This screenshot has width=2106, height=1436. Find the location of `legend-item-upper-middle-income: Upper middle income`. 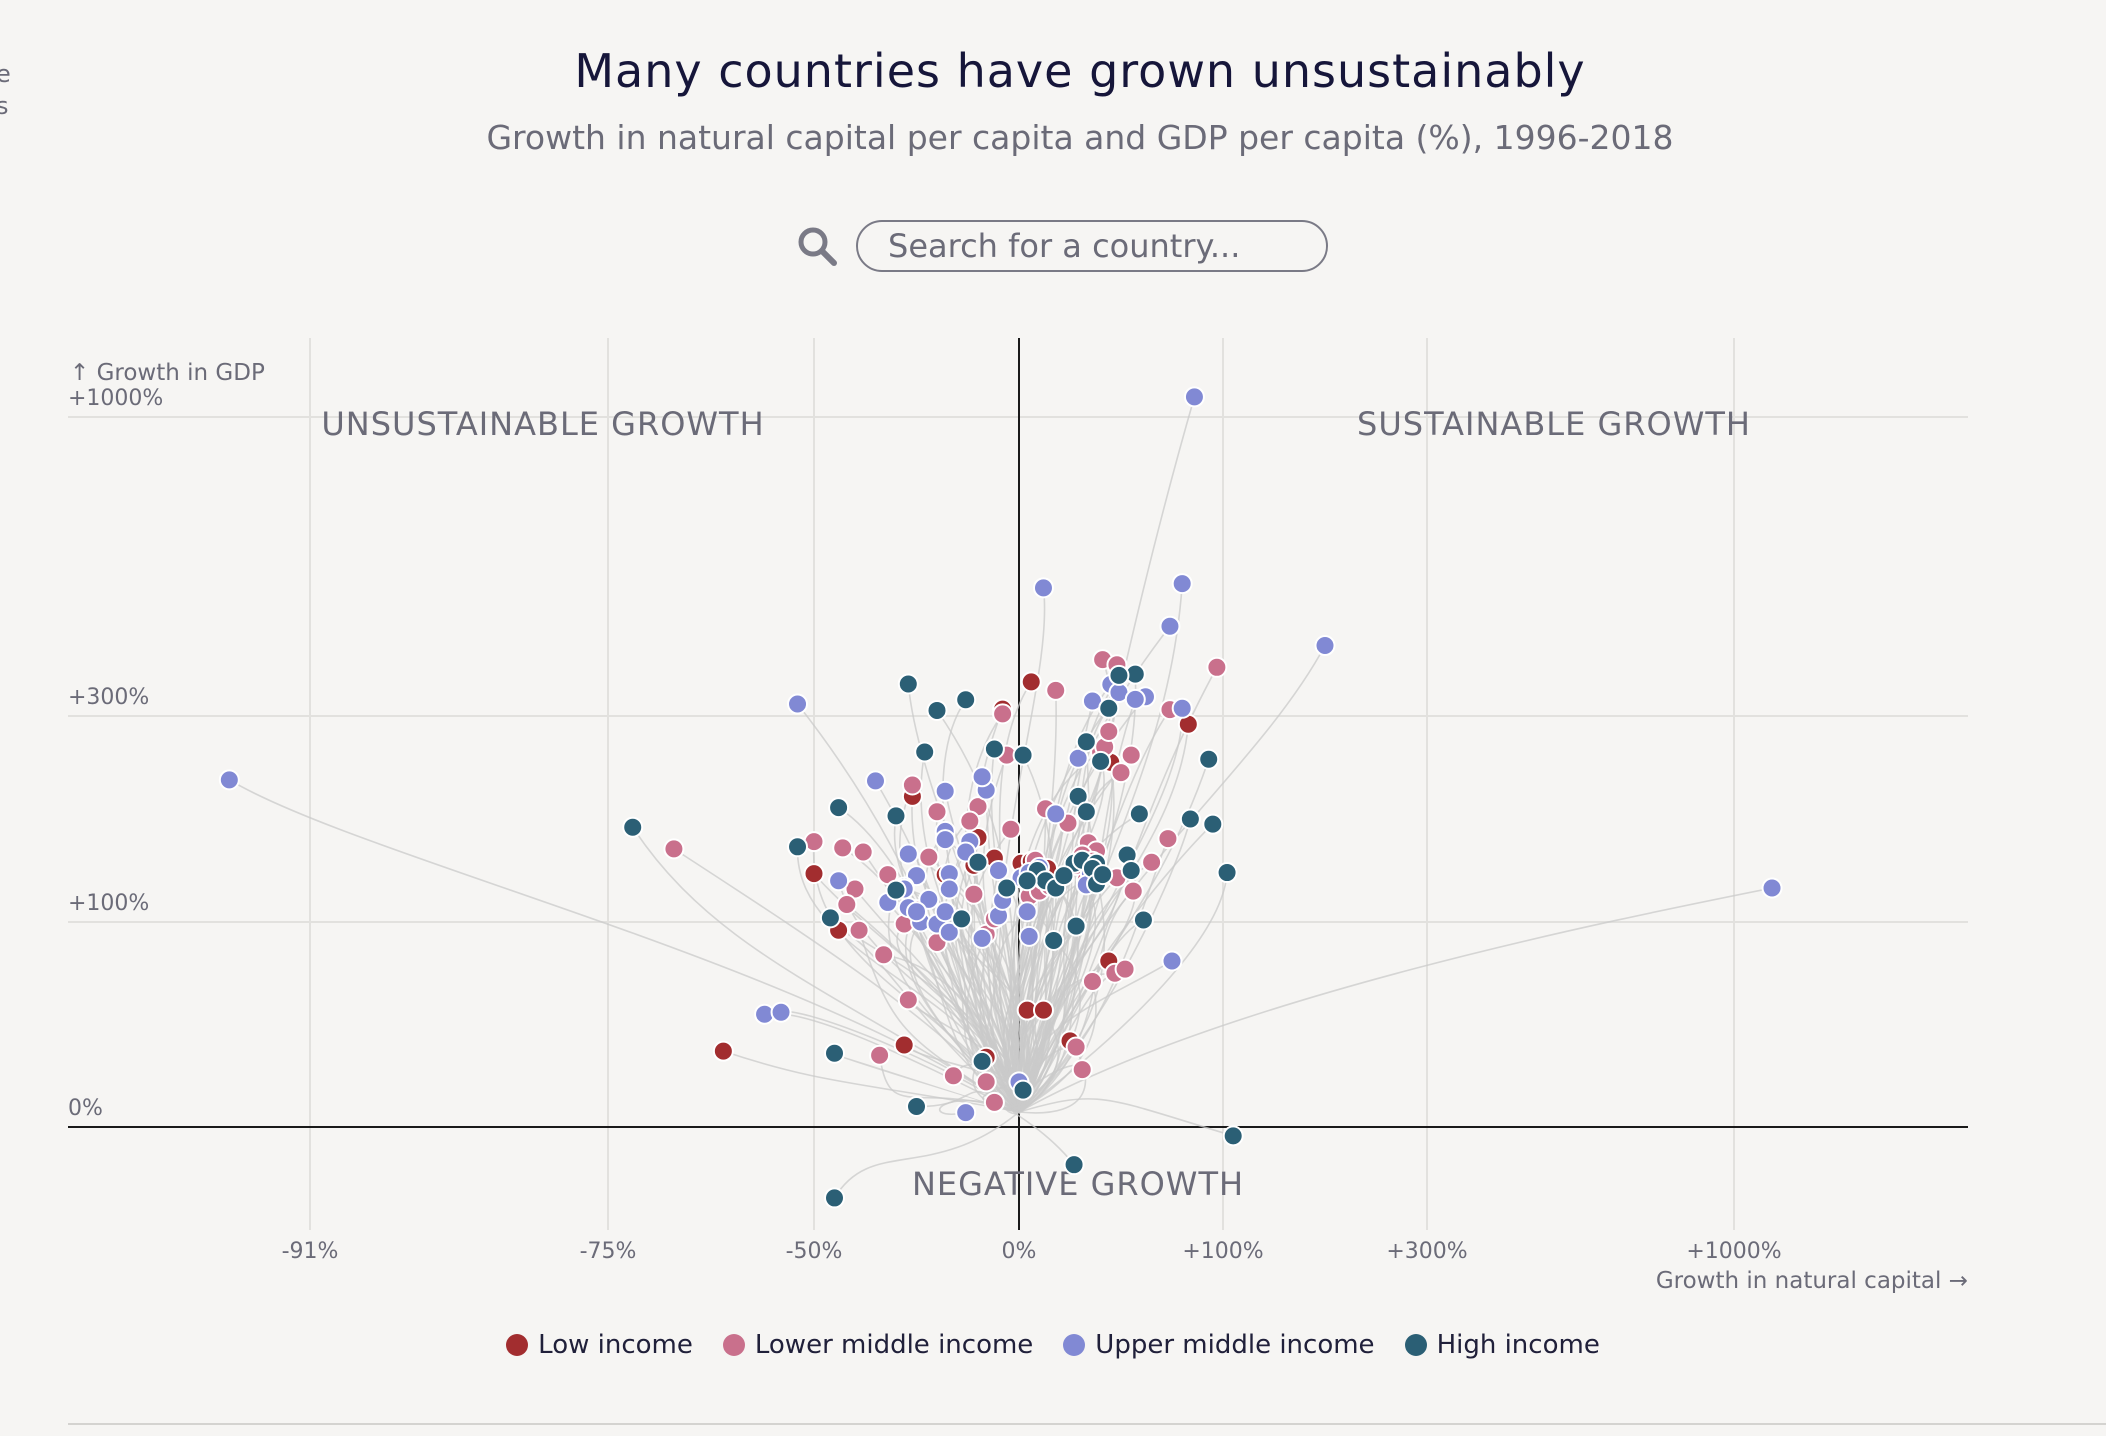

legend-item-upper-middle-income: Upper middle income is located at coordinates (1219, 1345).